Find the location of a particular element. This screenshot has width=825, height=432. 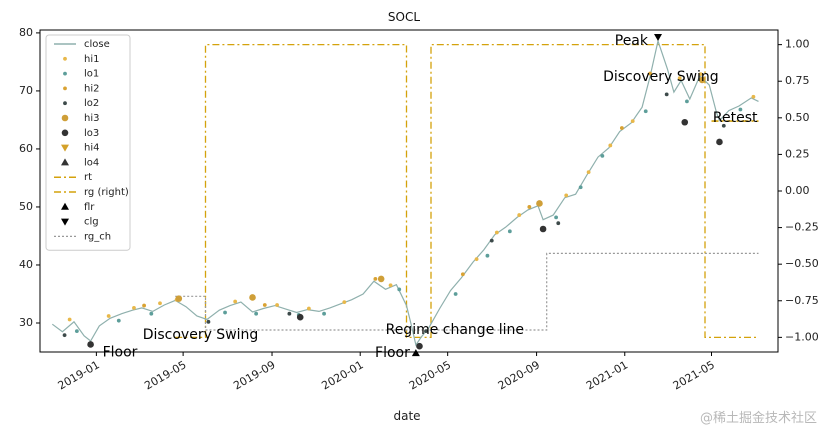

x-tick-label: 2021-05 is located at coordinates (694, 375).